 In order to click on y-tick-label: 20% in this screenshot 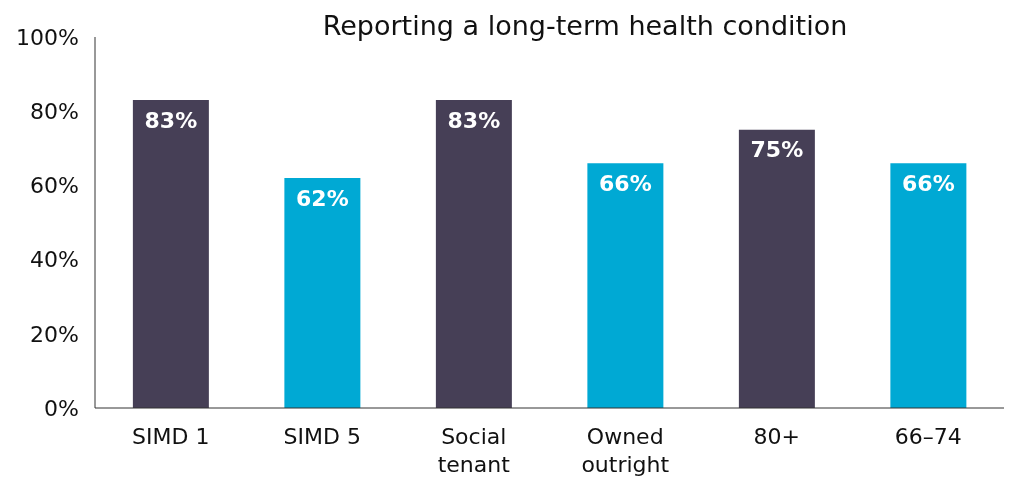, I will do `click(54, 334)`.